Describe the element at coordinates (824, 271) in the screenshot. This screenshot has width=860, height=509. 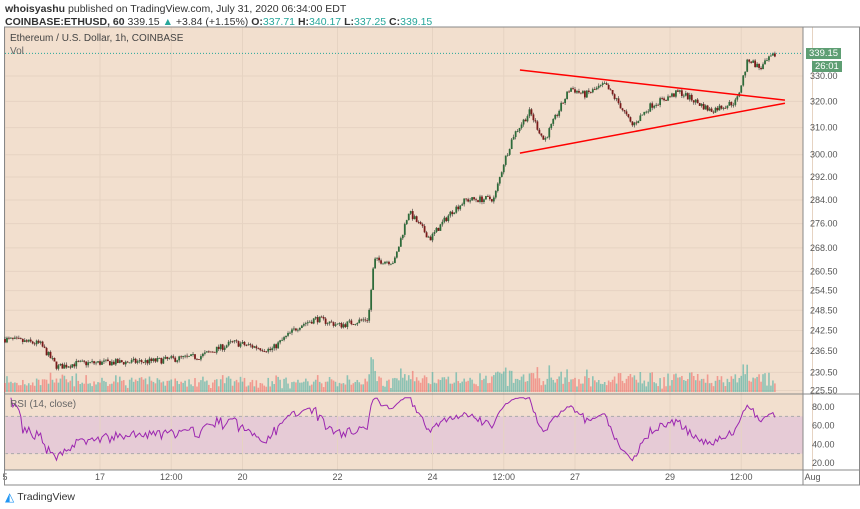
I see `y-tick-label: 260.50` at that location.